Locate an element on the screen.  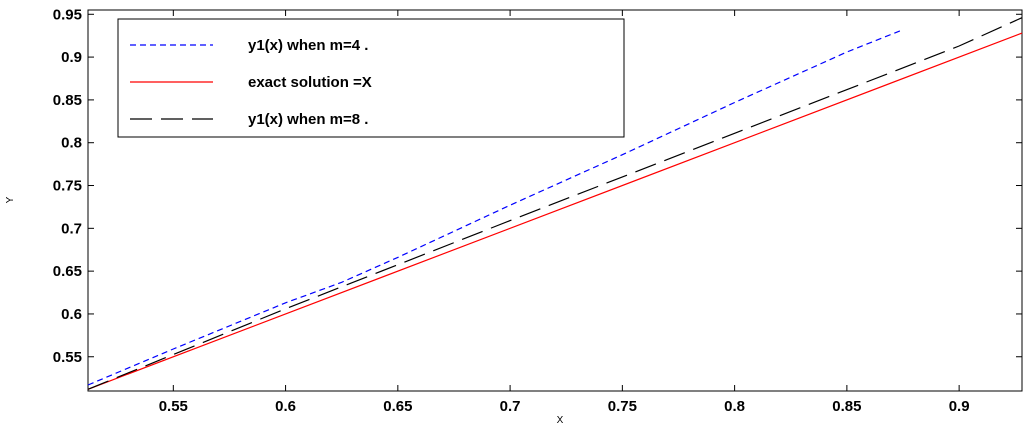
x-tick-label: 0.75 is located at coordinates (622, 406).